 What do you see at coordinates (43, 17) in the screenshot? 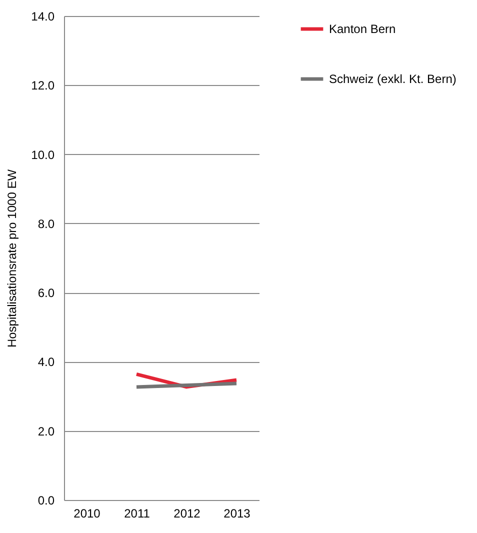
I see `y-tick-label: 14.0` at bounding box center [43, 17].